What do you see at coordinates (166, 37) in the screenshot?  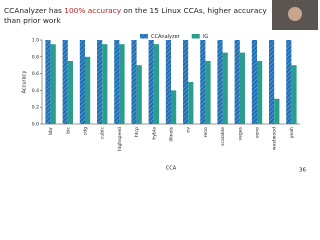 I see `legend-label: CCAnalyzer` at bounding box center [166, 37].